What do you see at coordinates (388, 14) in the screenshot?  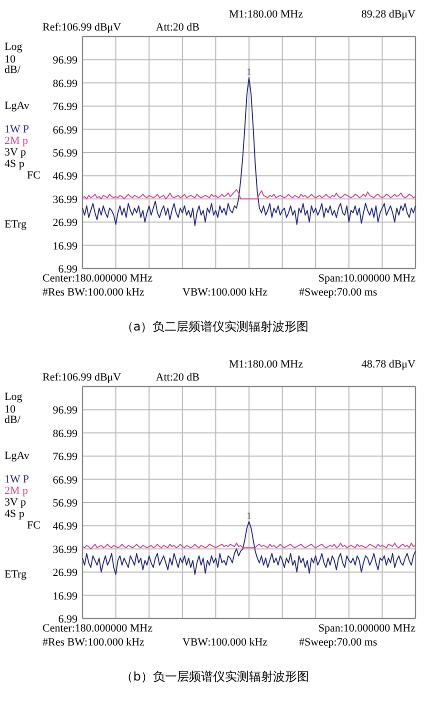 I see `text: 89.28 dBμV` at bounding box center [388, 14].